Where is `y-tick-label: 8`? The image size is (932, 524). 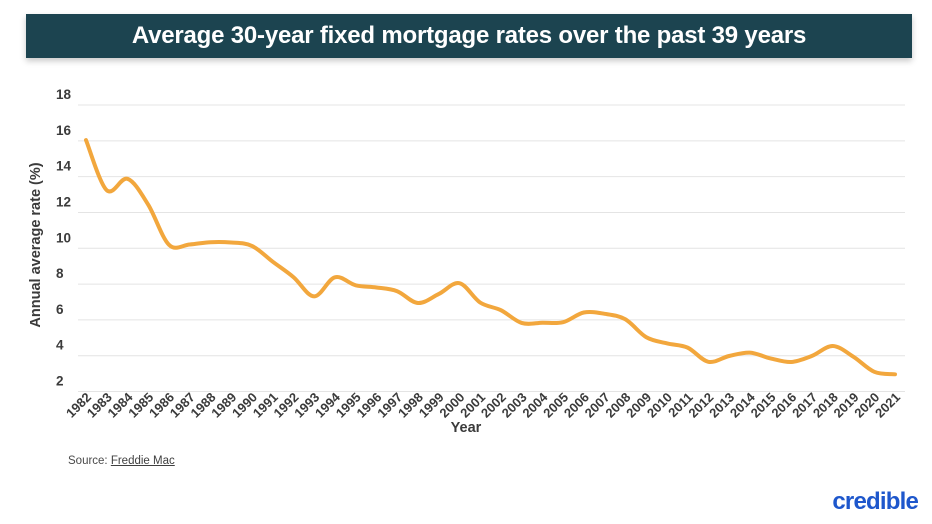 y-tick-label: 8 is located at coordinates (60, 273).